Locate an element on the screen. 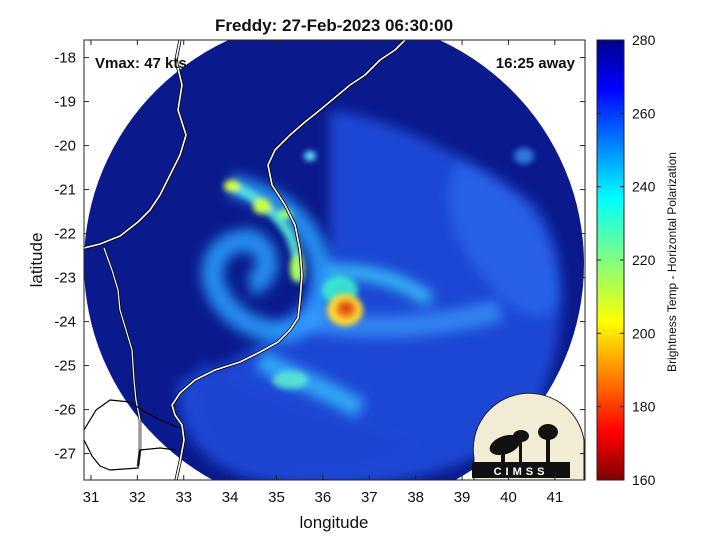 Image resolution: width=720 pixels, height=540 pixels. colorbar-tick-label: 260 is located at coordinates (644, 113).